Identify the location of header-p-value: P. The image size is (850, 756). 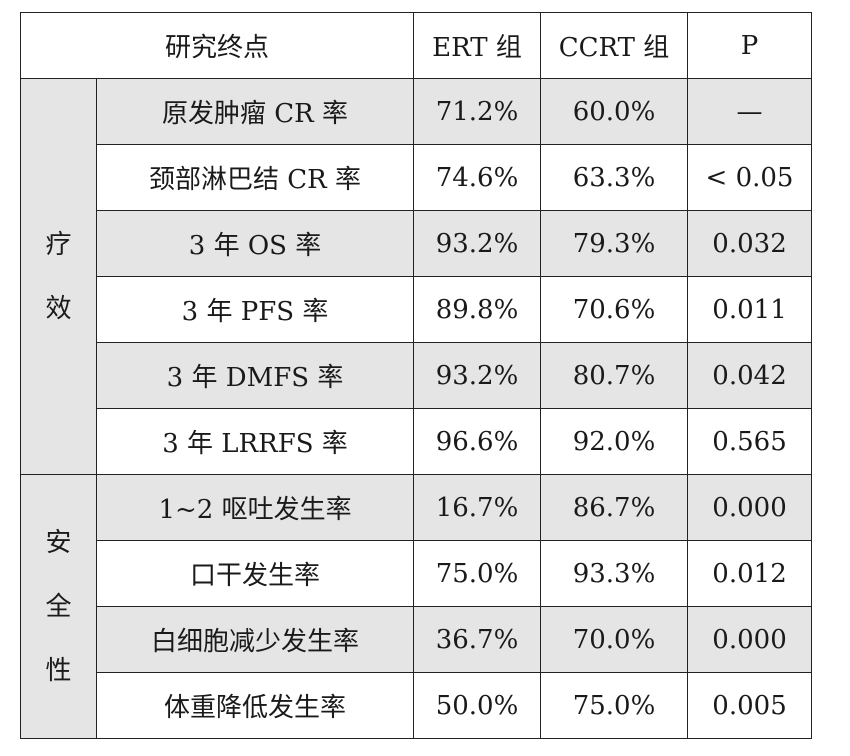
(750, 45).